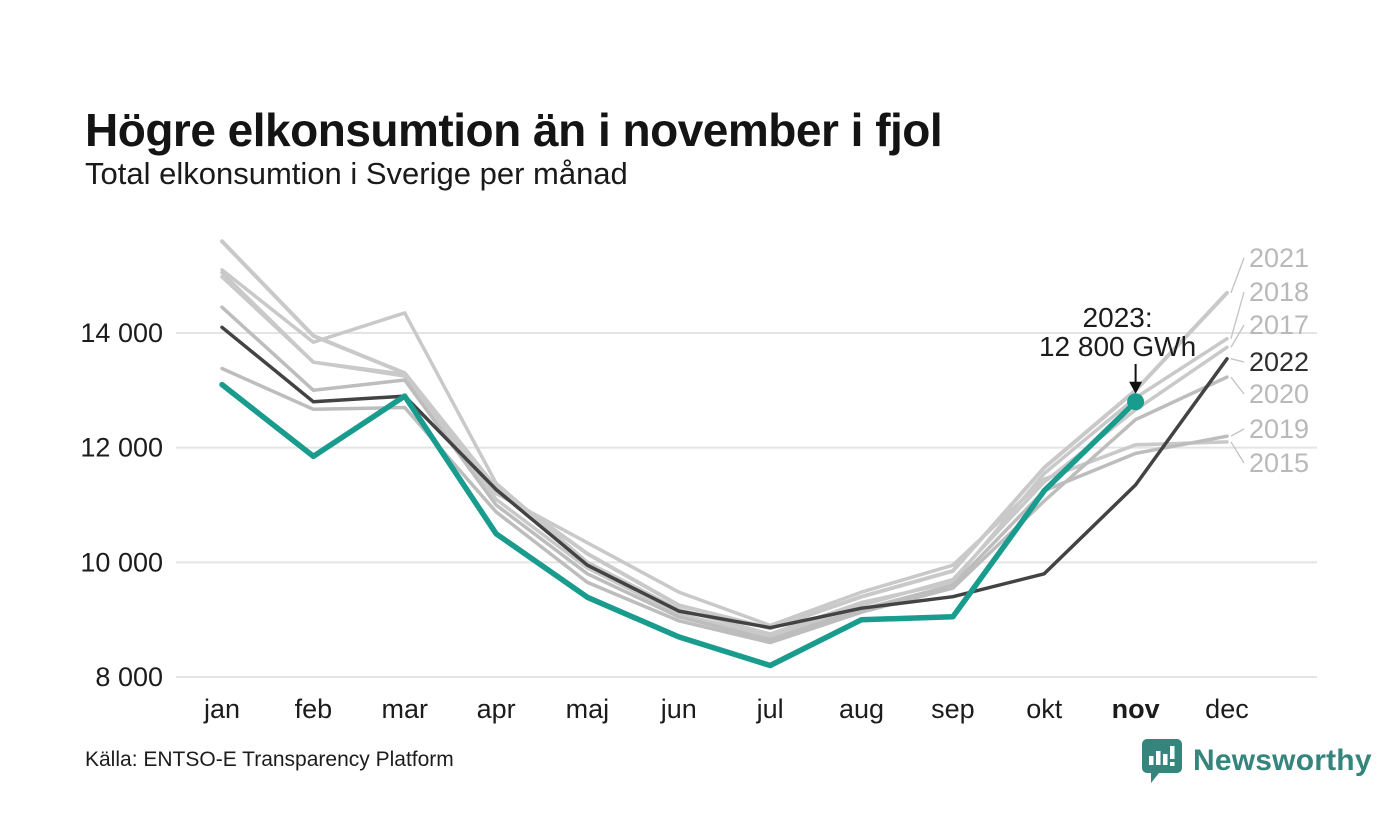 The image size is (1400, 840). I want to click on year-label-2015: 2015, so click(1279, 463).